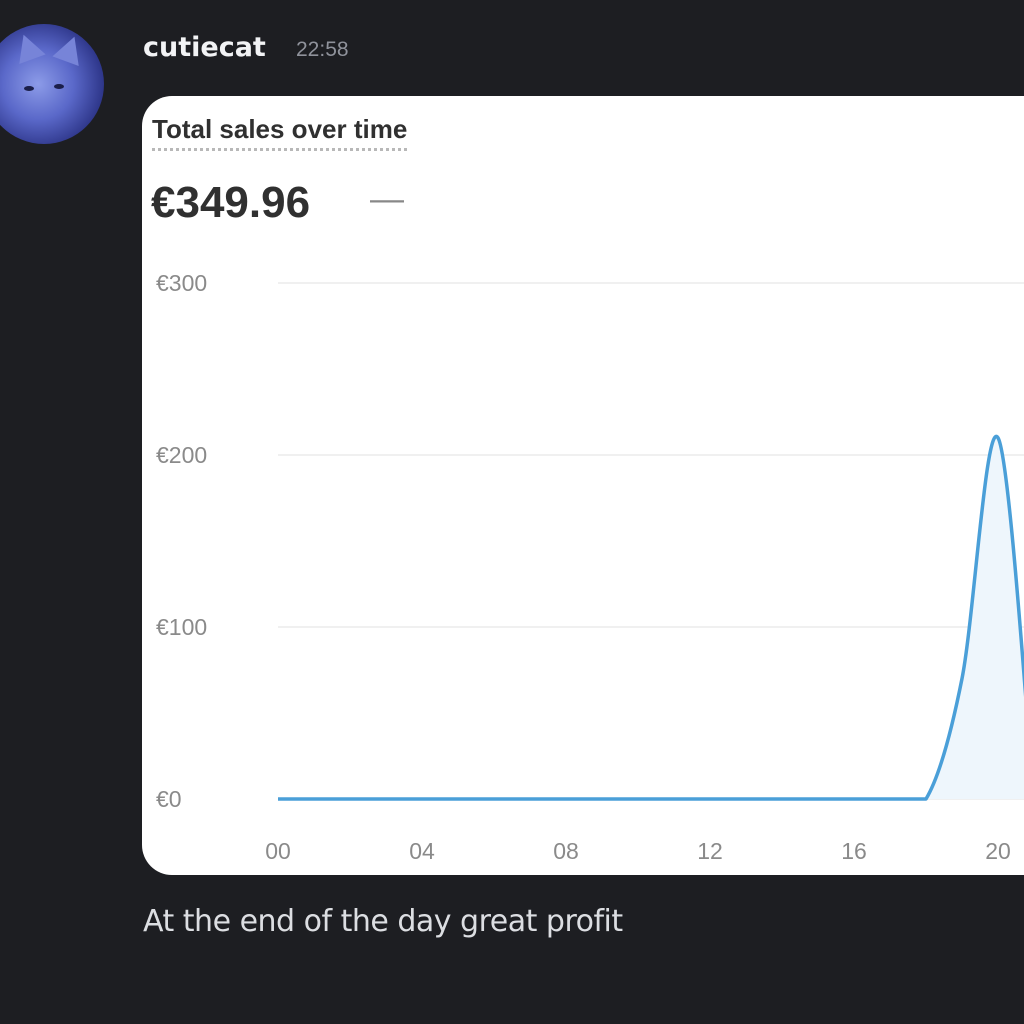  What do you see at coordinates (278, 851) in the screenshot?
I see `x-tick-label: 00` at bounding box center [278, 851].